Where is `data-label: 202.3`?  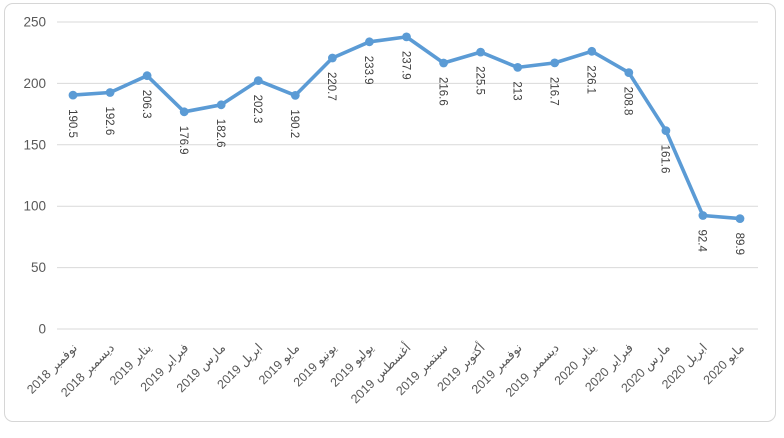
data-label: 202.3 is located at coordinates (257, 109).